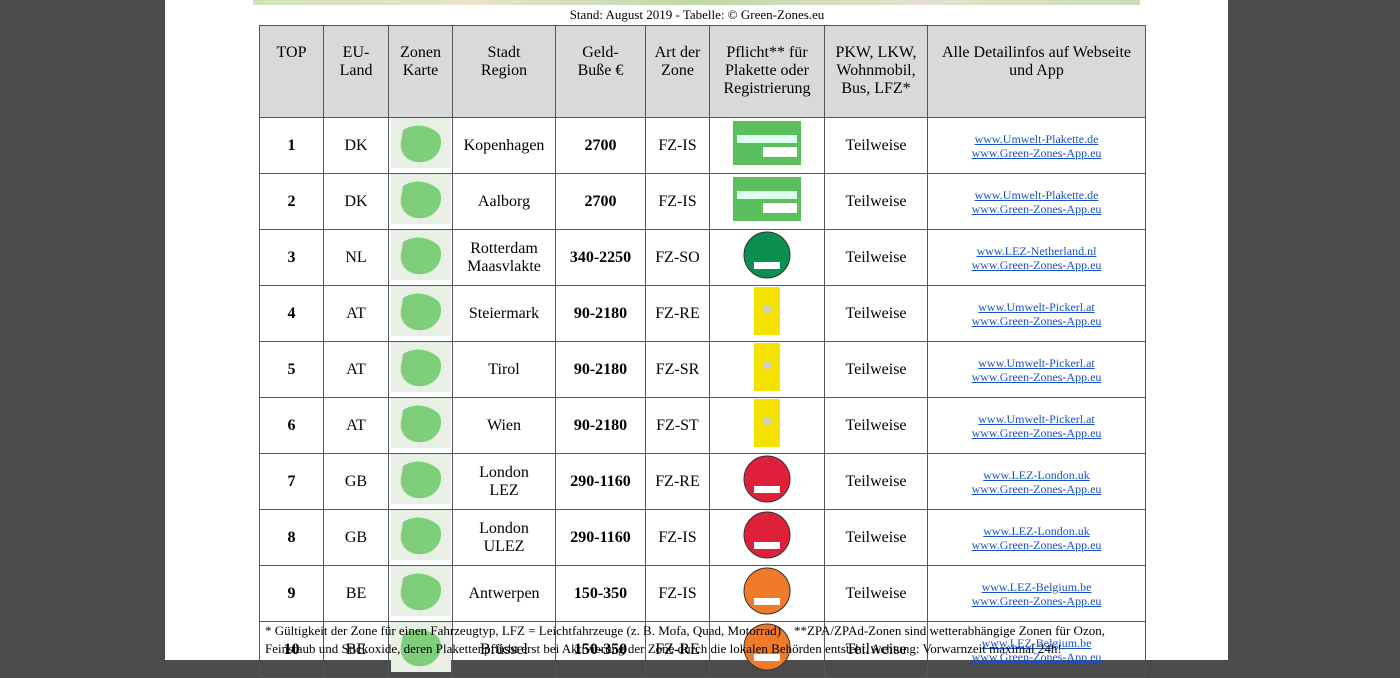 The height and width of the screenshot is (678, 1400). I want to click on column-header: TOP, so click(291, 71).